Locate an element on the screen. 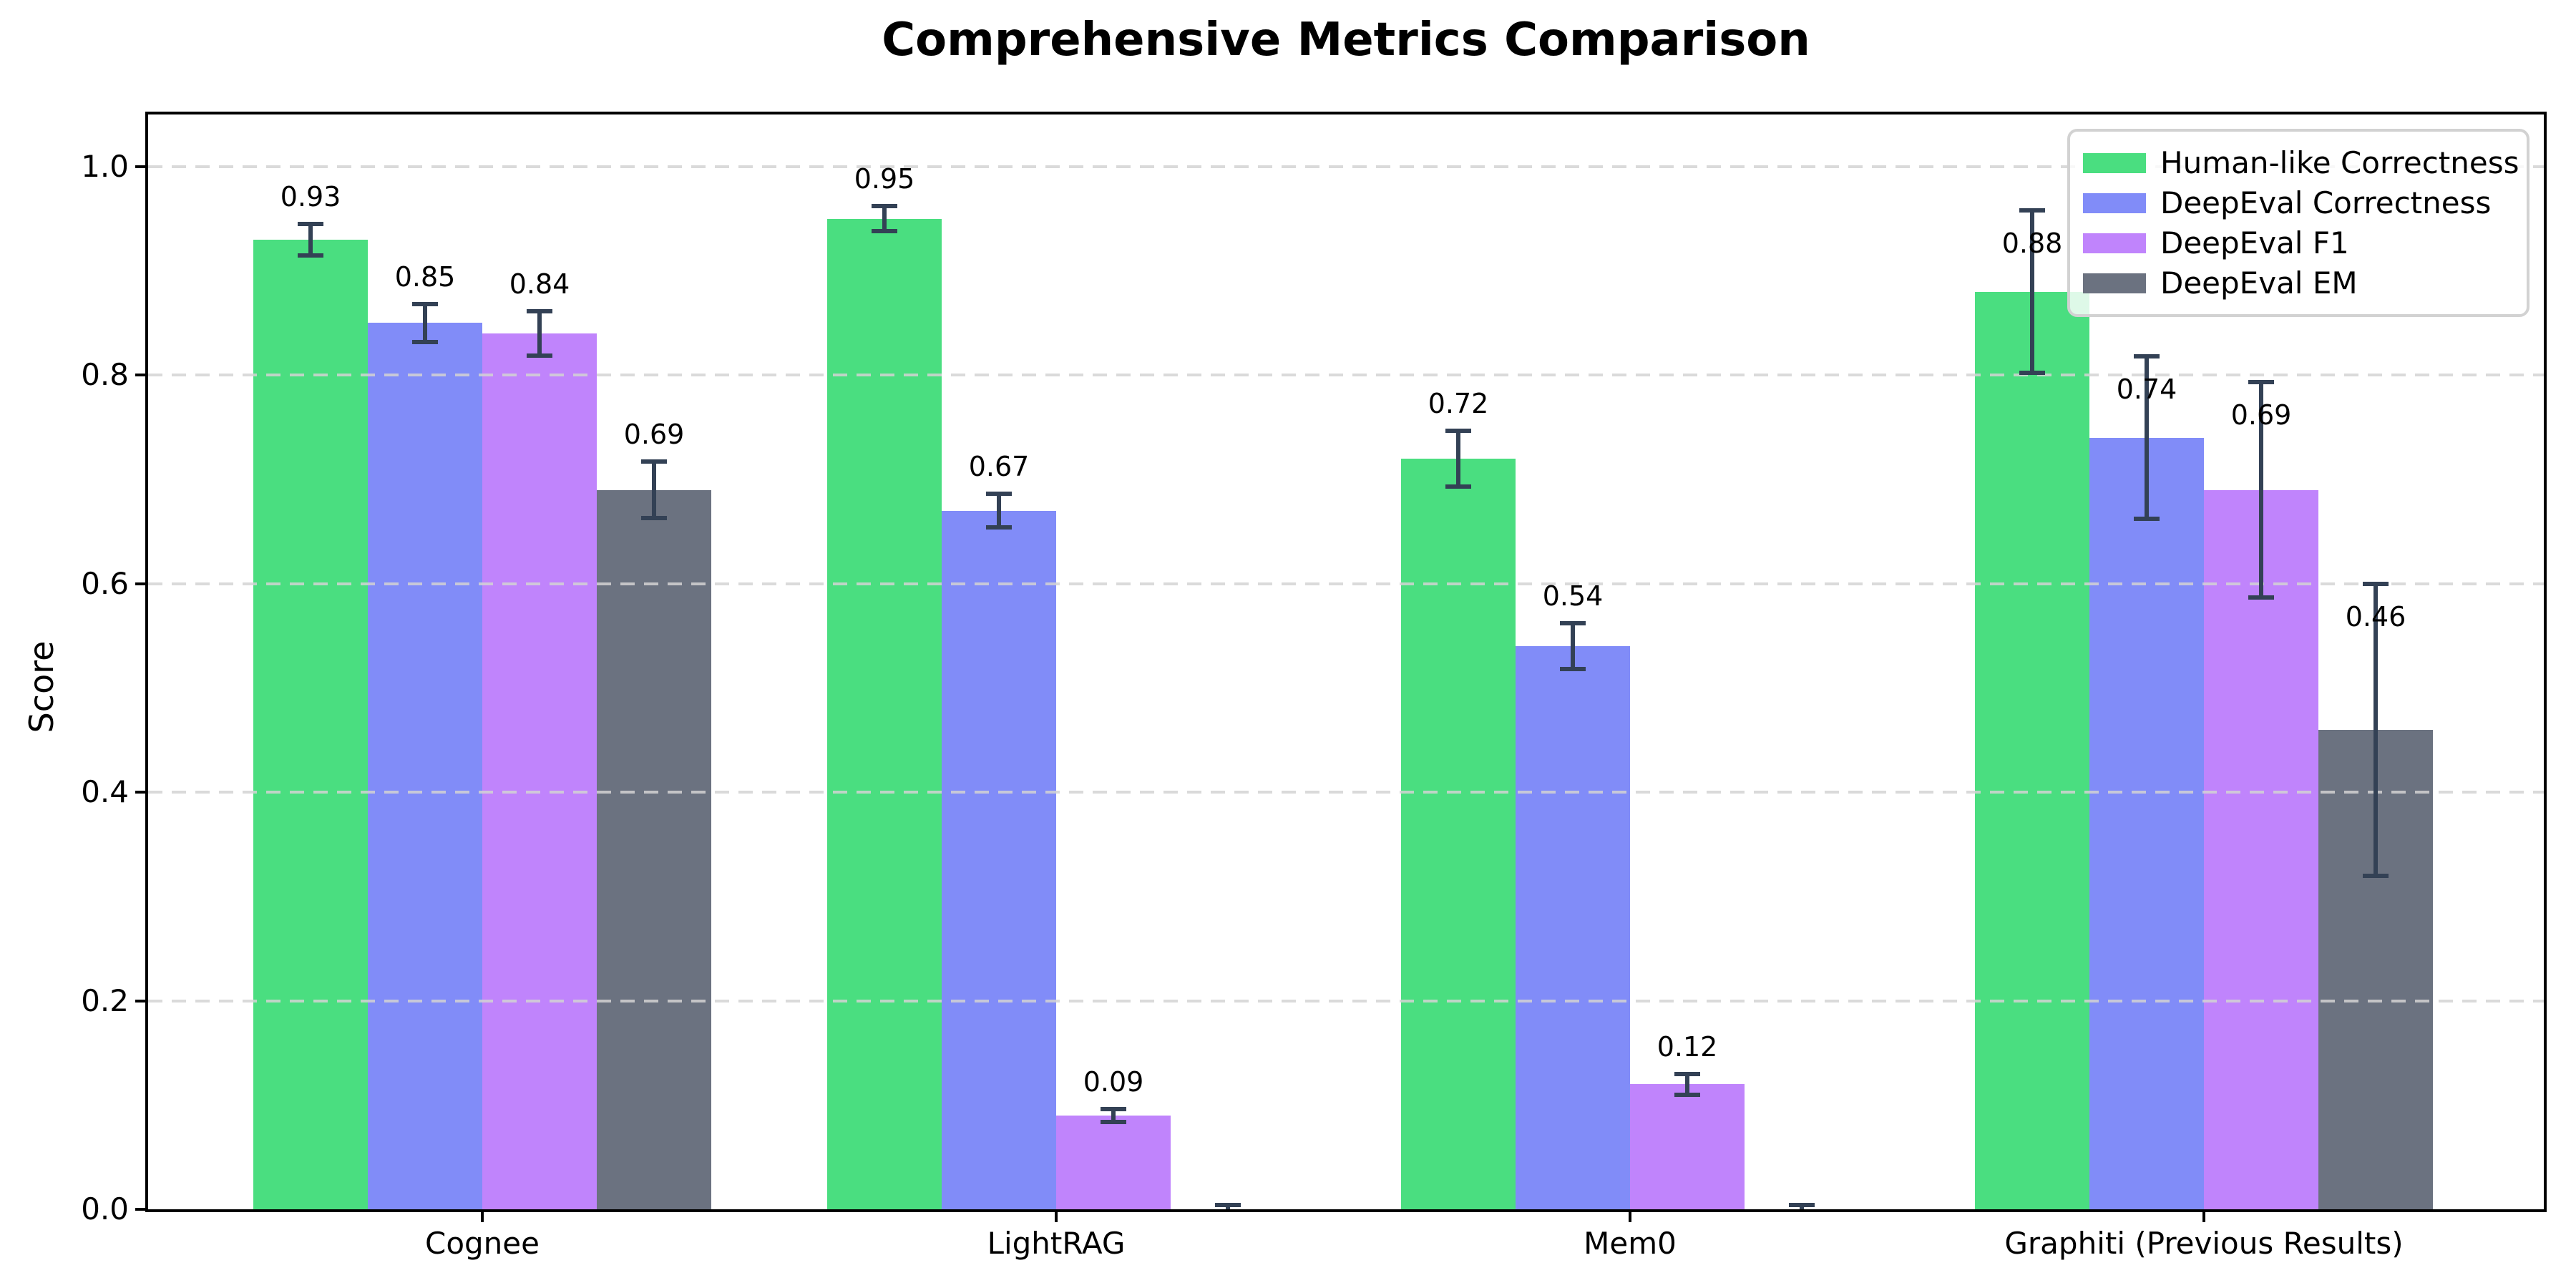 The width and height of the screenshot is (2576, 1288). x-axis-tick-label: LightRAG is located at coordinates (1056, 1243).